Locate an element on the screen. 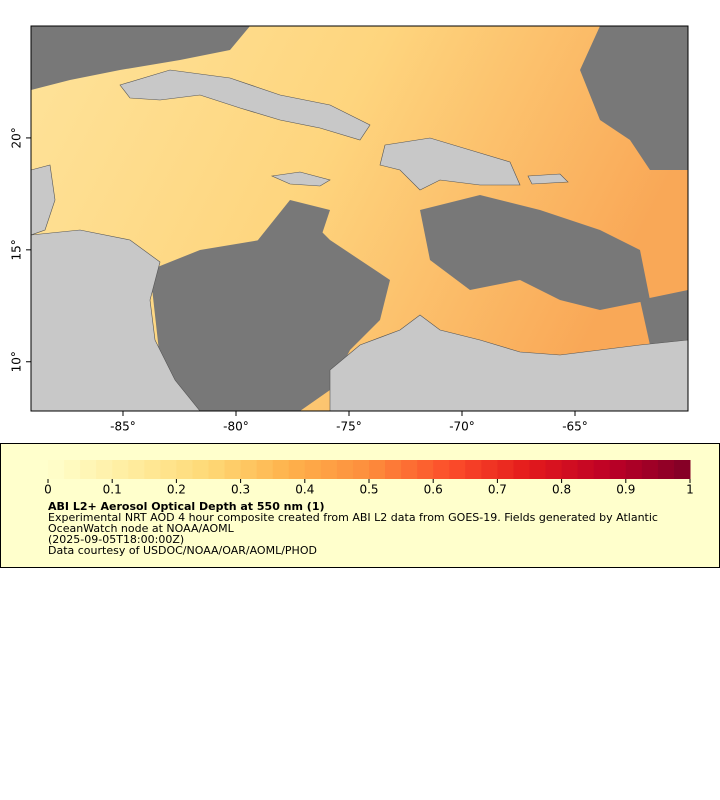 The image size is (720, 800). colorbar-tick-label: 0 is located at coordinates (48, 490).